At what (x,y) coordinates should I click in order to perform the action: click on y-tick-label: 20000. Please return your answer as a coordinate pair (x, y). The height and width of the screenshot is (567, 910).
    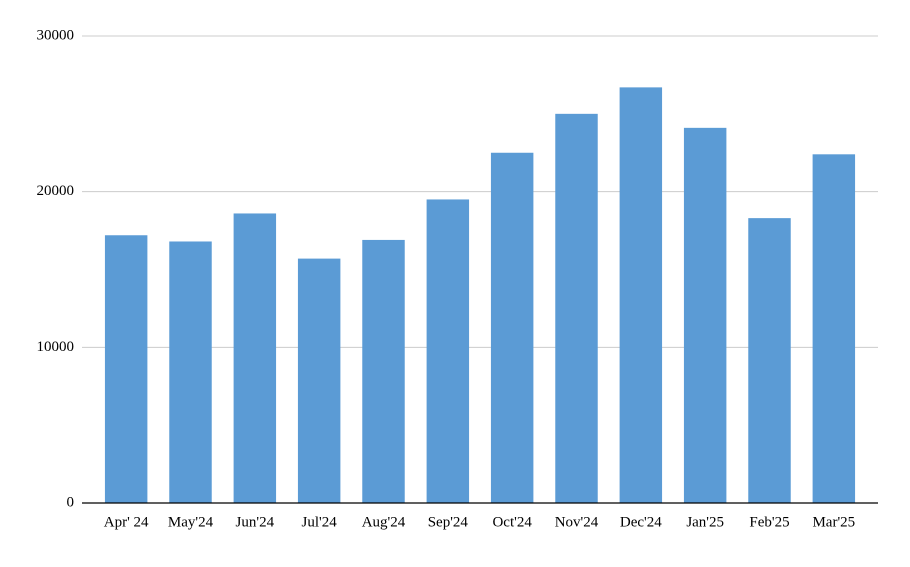
    Looking at the image, I should click on (56, 191).